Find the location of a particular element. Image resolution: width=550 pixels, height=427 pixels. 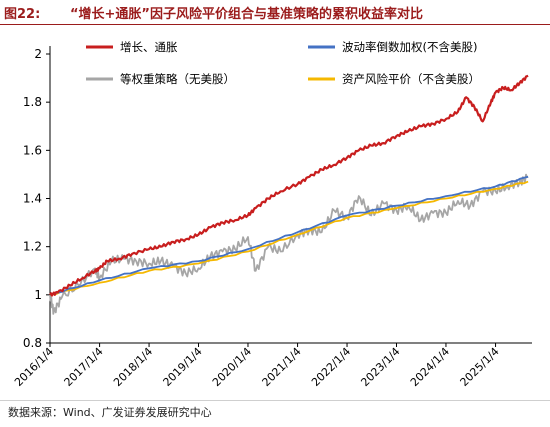

y-tick-label: 1.6 is located at coordinates (32, 150).